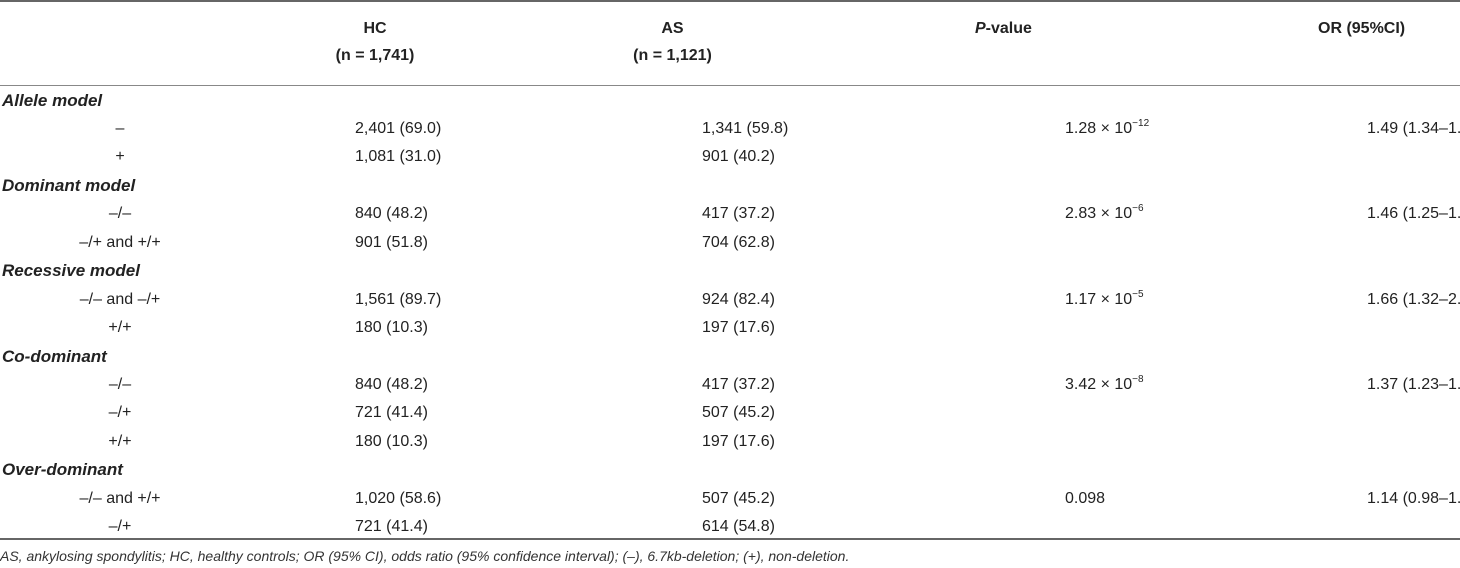  Describe the element at coordinates (1007, 129) in the screenshot. I see `p-value: 1.28 × 10−12` at that location.